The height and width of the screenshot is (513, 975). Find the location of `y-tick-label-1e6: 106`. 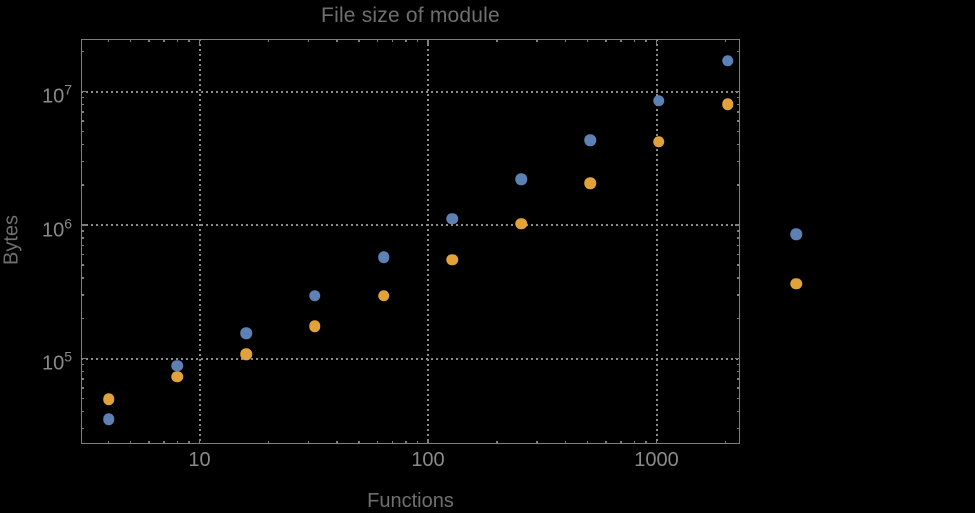

y-tick-label-1e6: 106 is located at coordinates (56, 228).